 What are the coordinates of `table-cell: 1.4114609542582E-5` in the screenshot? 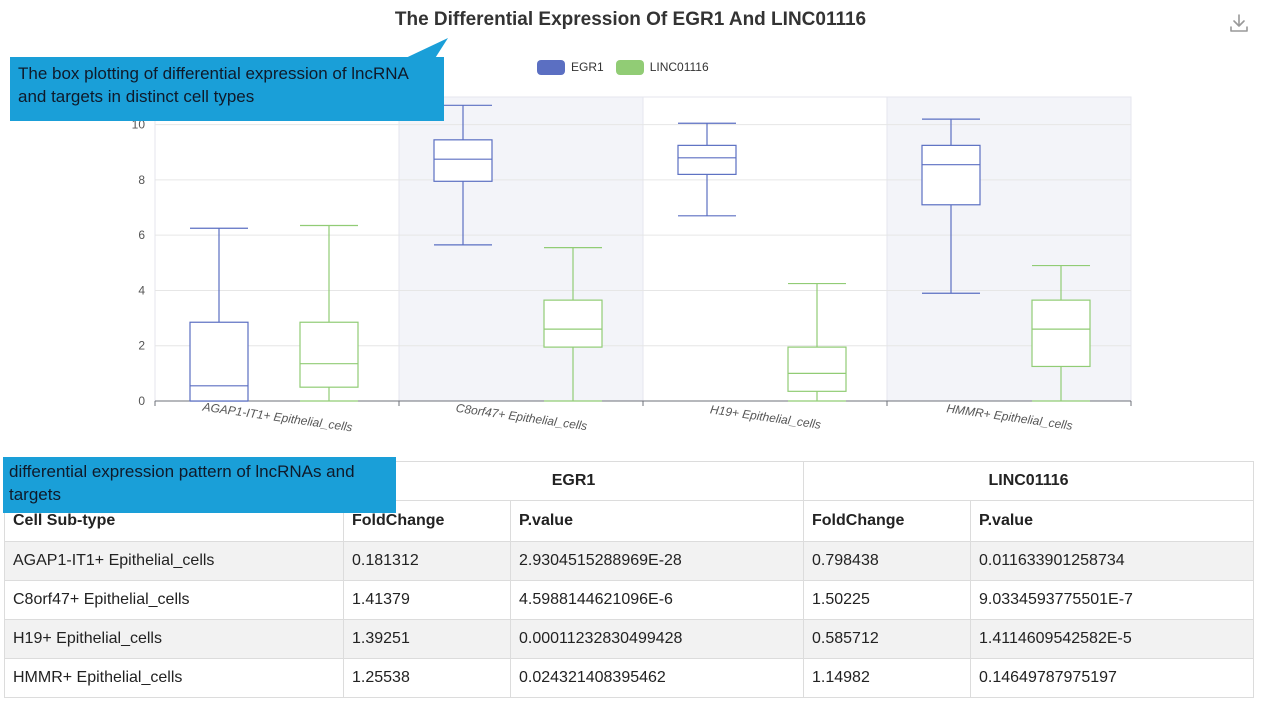 It's located at (1112, 639).